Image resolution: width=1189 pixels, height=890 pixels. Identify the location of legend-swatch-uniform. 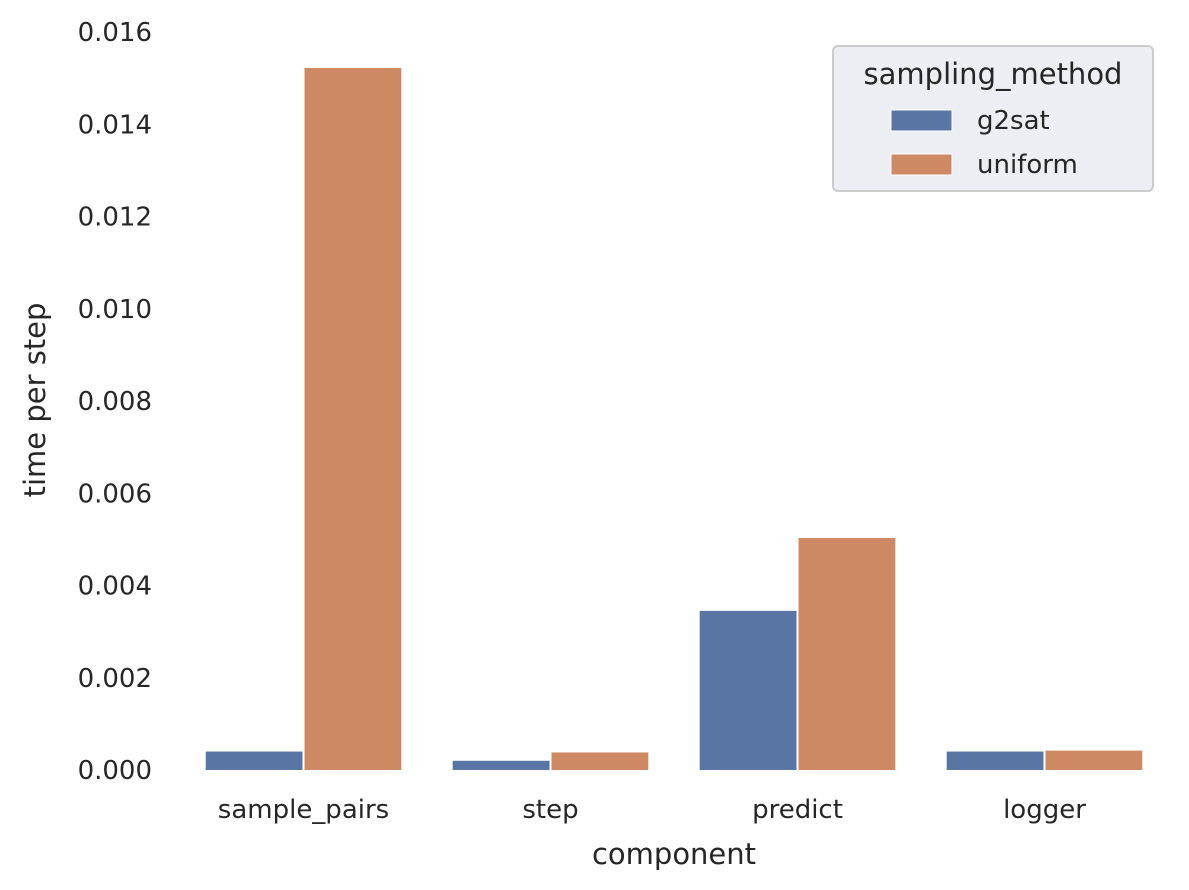
(921, 164).